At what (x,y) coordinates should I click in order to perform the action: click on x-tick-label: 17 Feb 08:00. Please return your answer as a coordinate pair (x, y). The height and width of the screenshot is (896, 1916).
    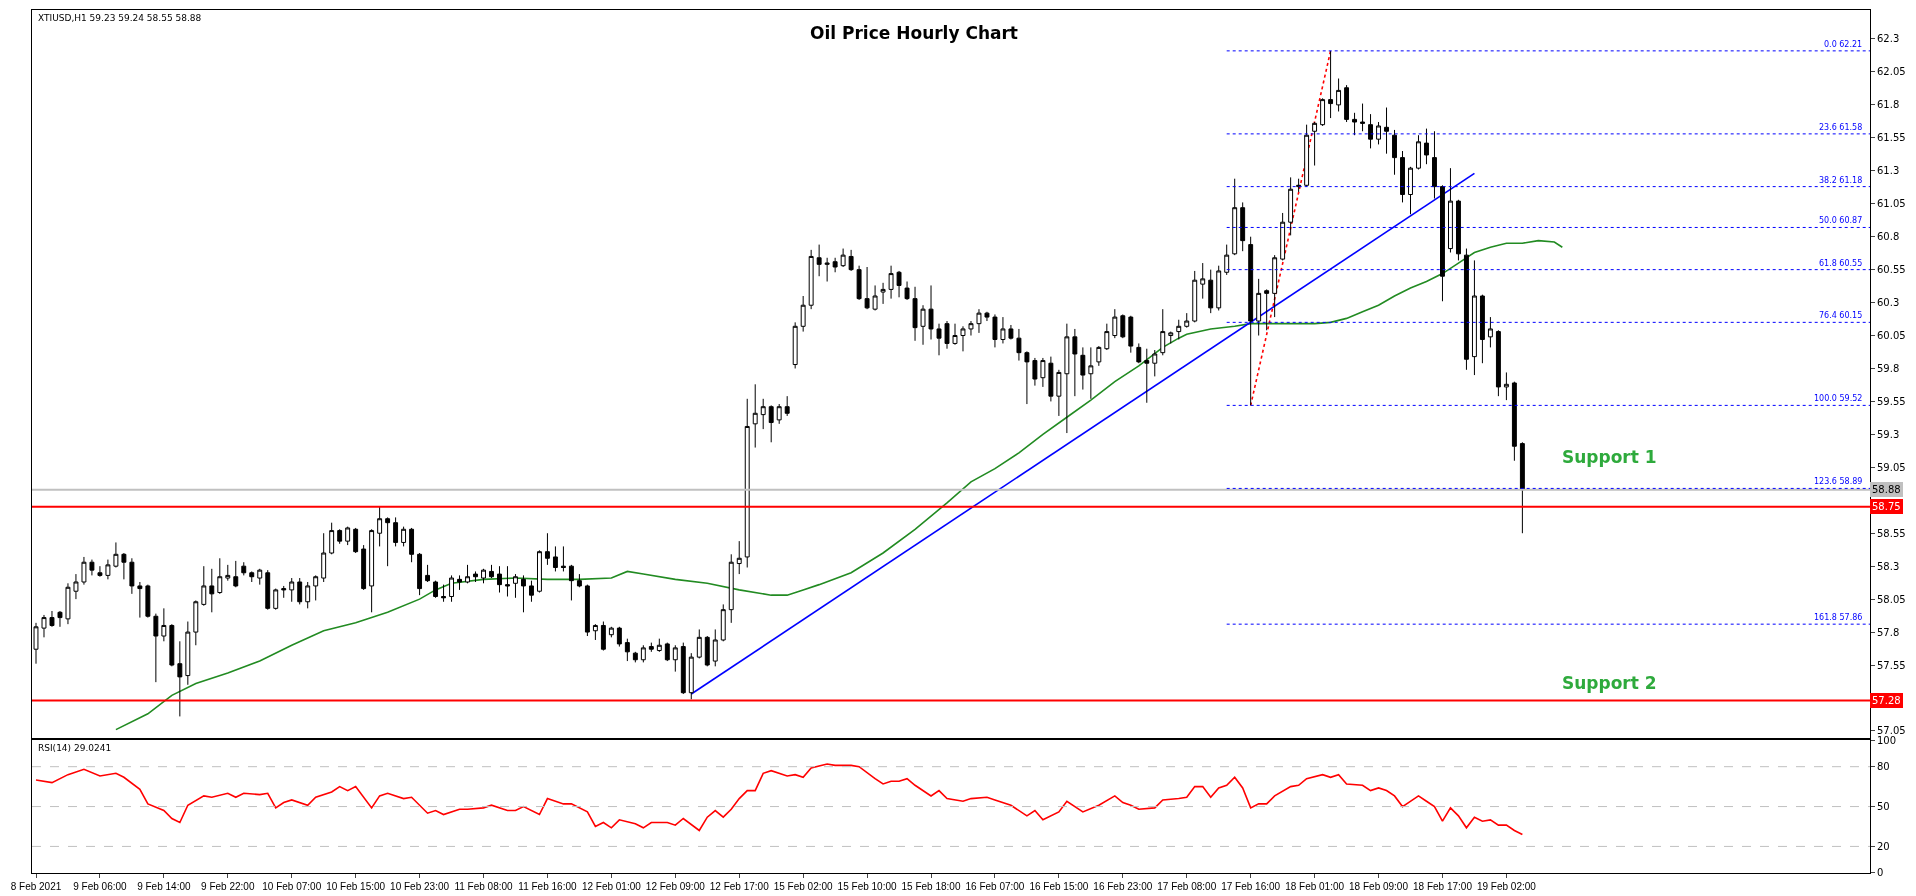
    Looking at the image, I should click on (1187, 886).